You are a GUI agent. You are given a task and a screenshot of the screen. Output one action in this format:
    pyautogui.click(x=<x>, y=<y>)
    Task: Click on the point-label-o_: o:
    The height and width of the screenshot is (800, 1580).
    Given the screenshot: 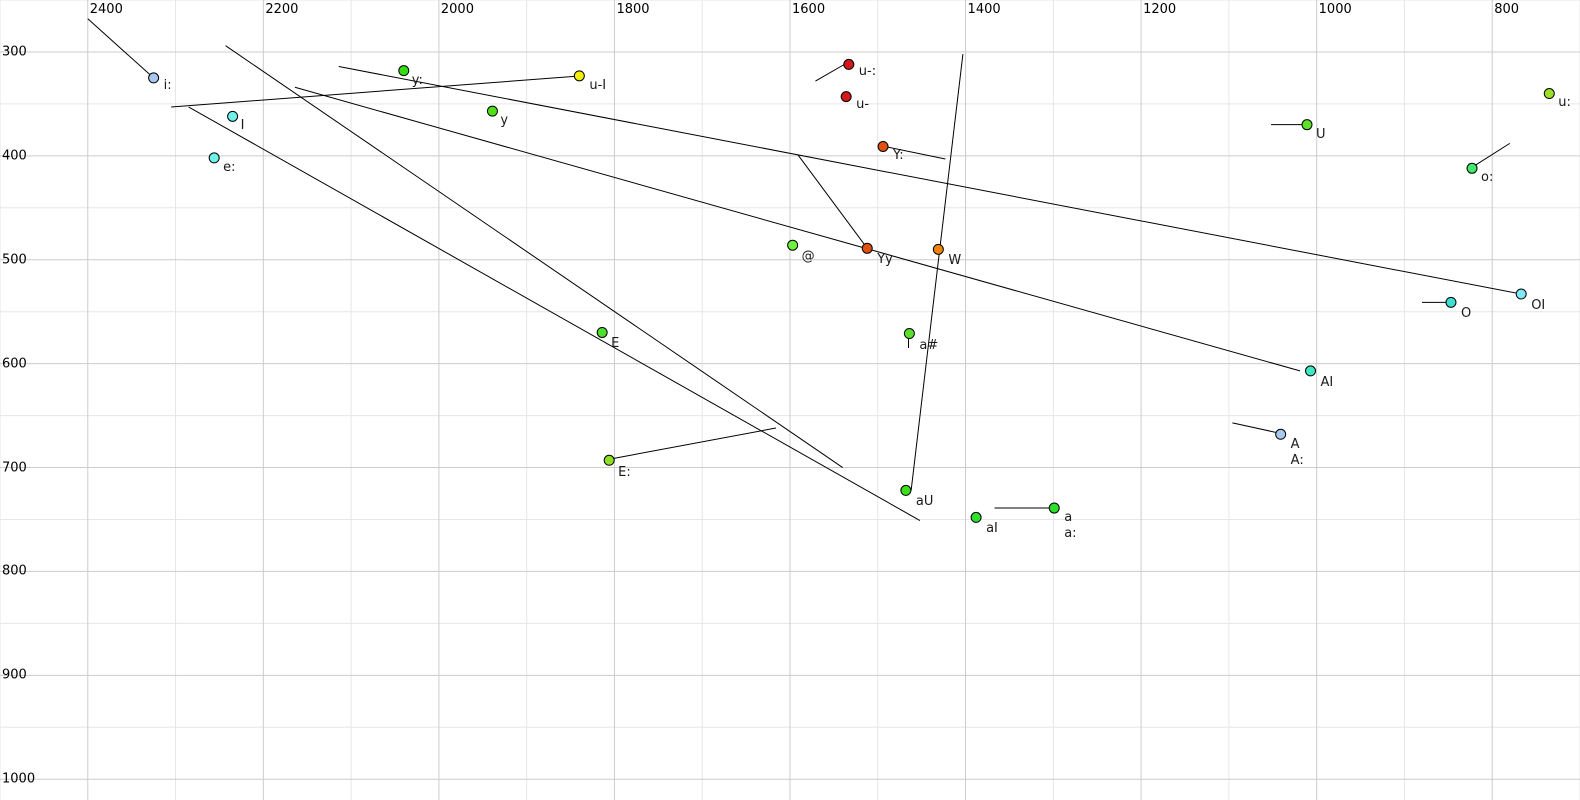 What is the action you would take?
    pyautogui.click(x=1487, y=178)
    